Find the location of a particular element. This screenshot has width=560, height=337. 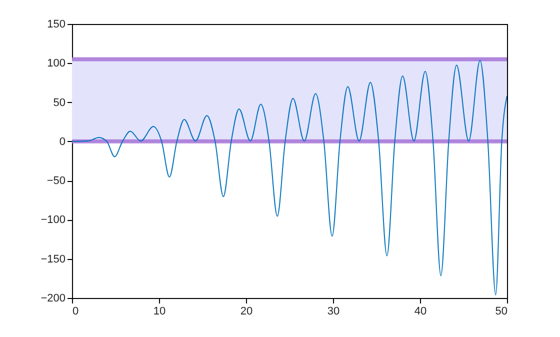

y-tick-label: −50 is located at coordinates (56, 181).